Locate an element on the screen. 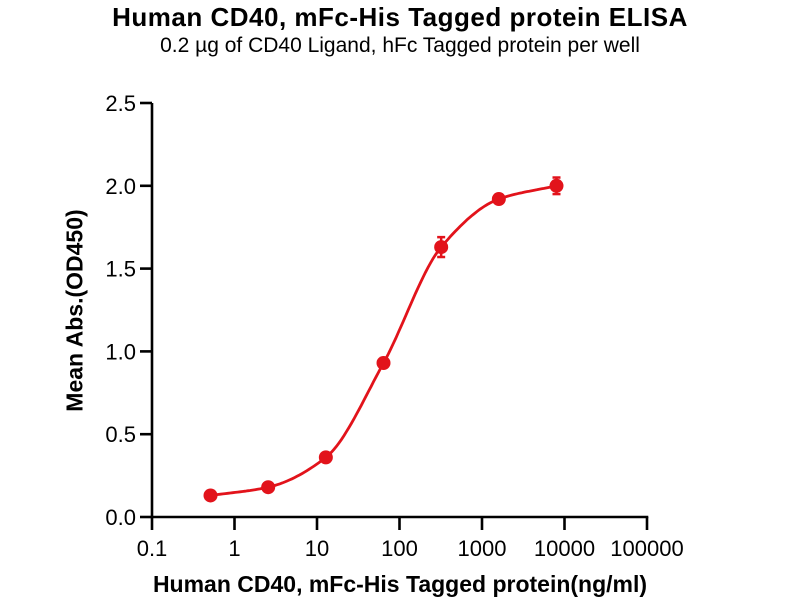  y-tick-label: 0.0 is located at coordinates (120, 517).